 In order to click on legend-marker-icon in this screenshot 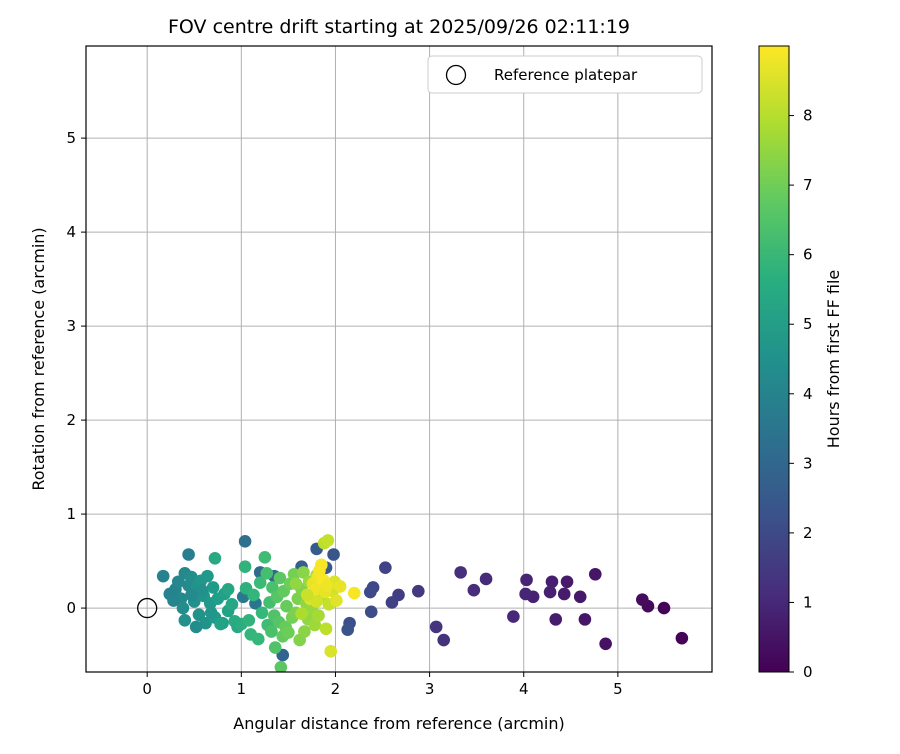, I will do `click(456, 75)`.